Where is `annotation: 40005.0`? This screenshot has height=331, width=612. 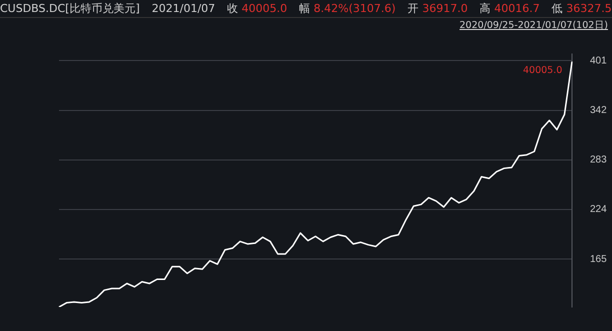 annotation: 40005.0 is located at coordinates (542, 70).